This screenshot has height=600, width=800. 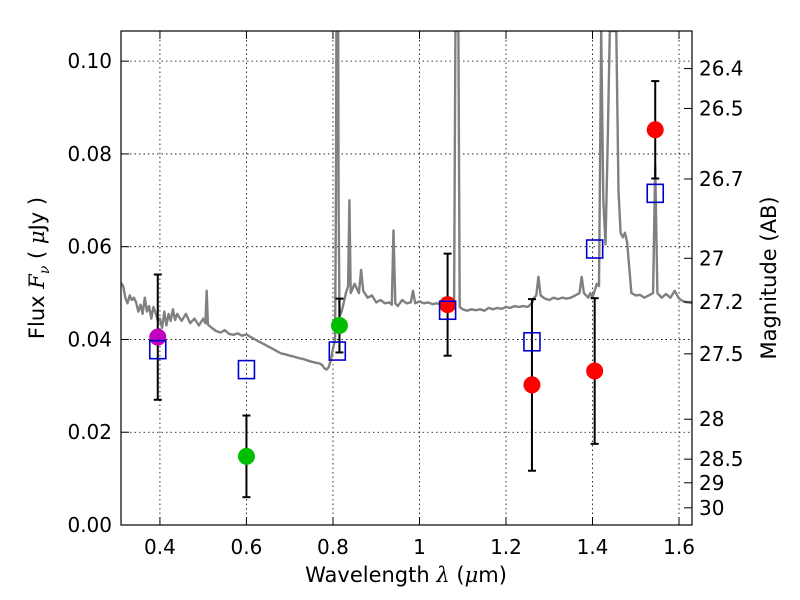 I want to click on x-tick-label: 1.4, so click(x=593, y=547).